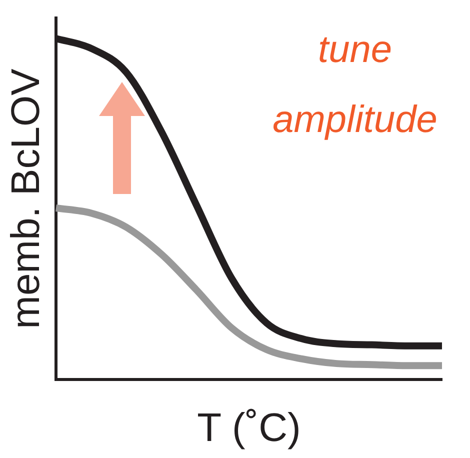  Describe the element at coordinates (249, 428) in the screenshot. I see `x-axis-title: T (˚C)` at that location.